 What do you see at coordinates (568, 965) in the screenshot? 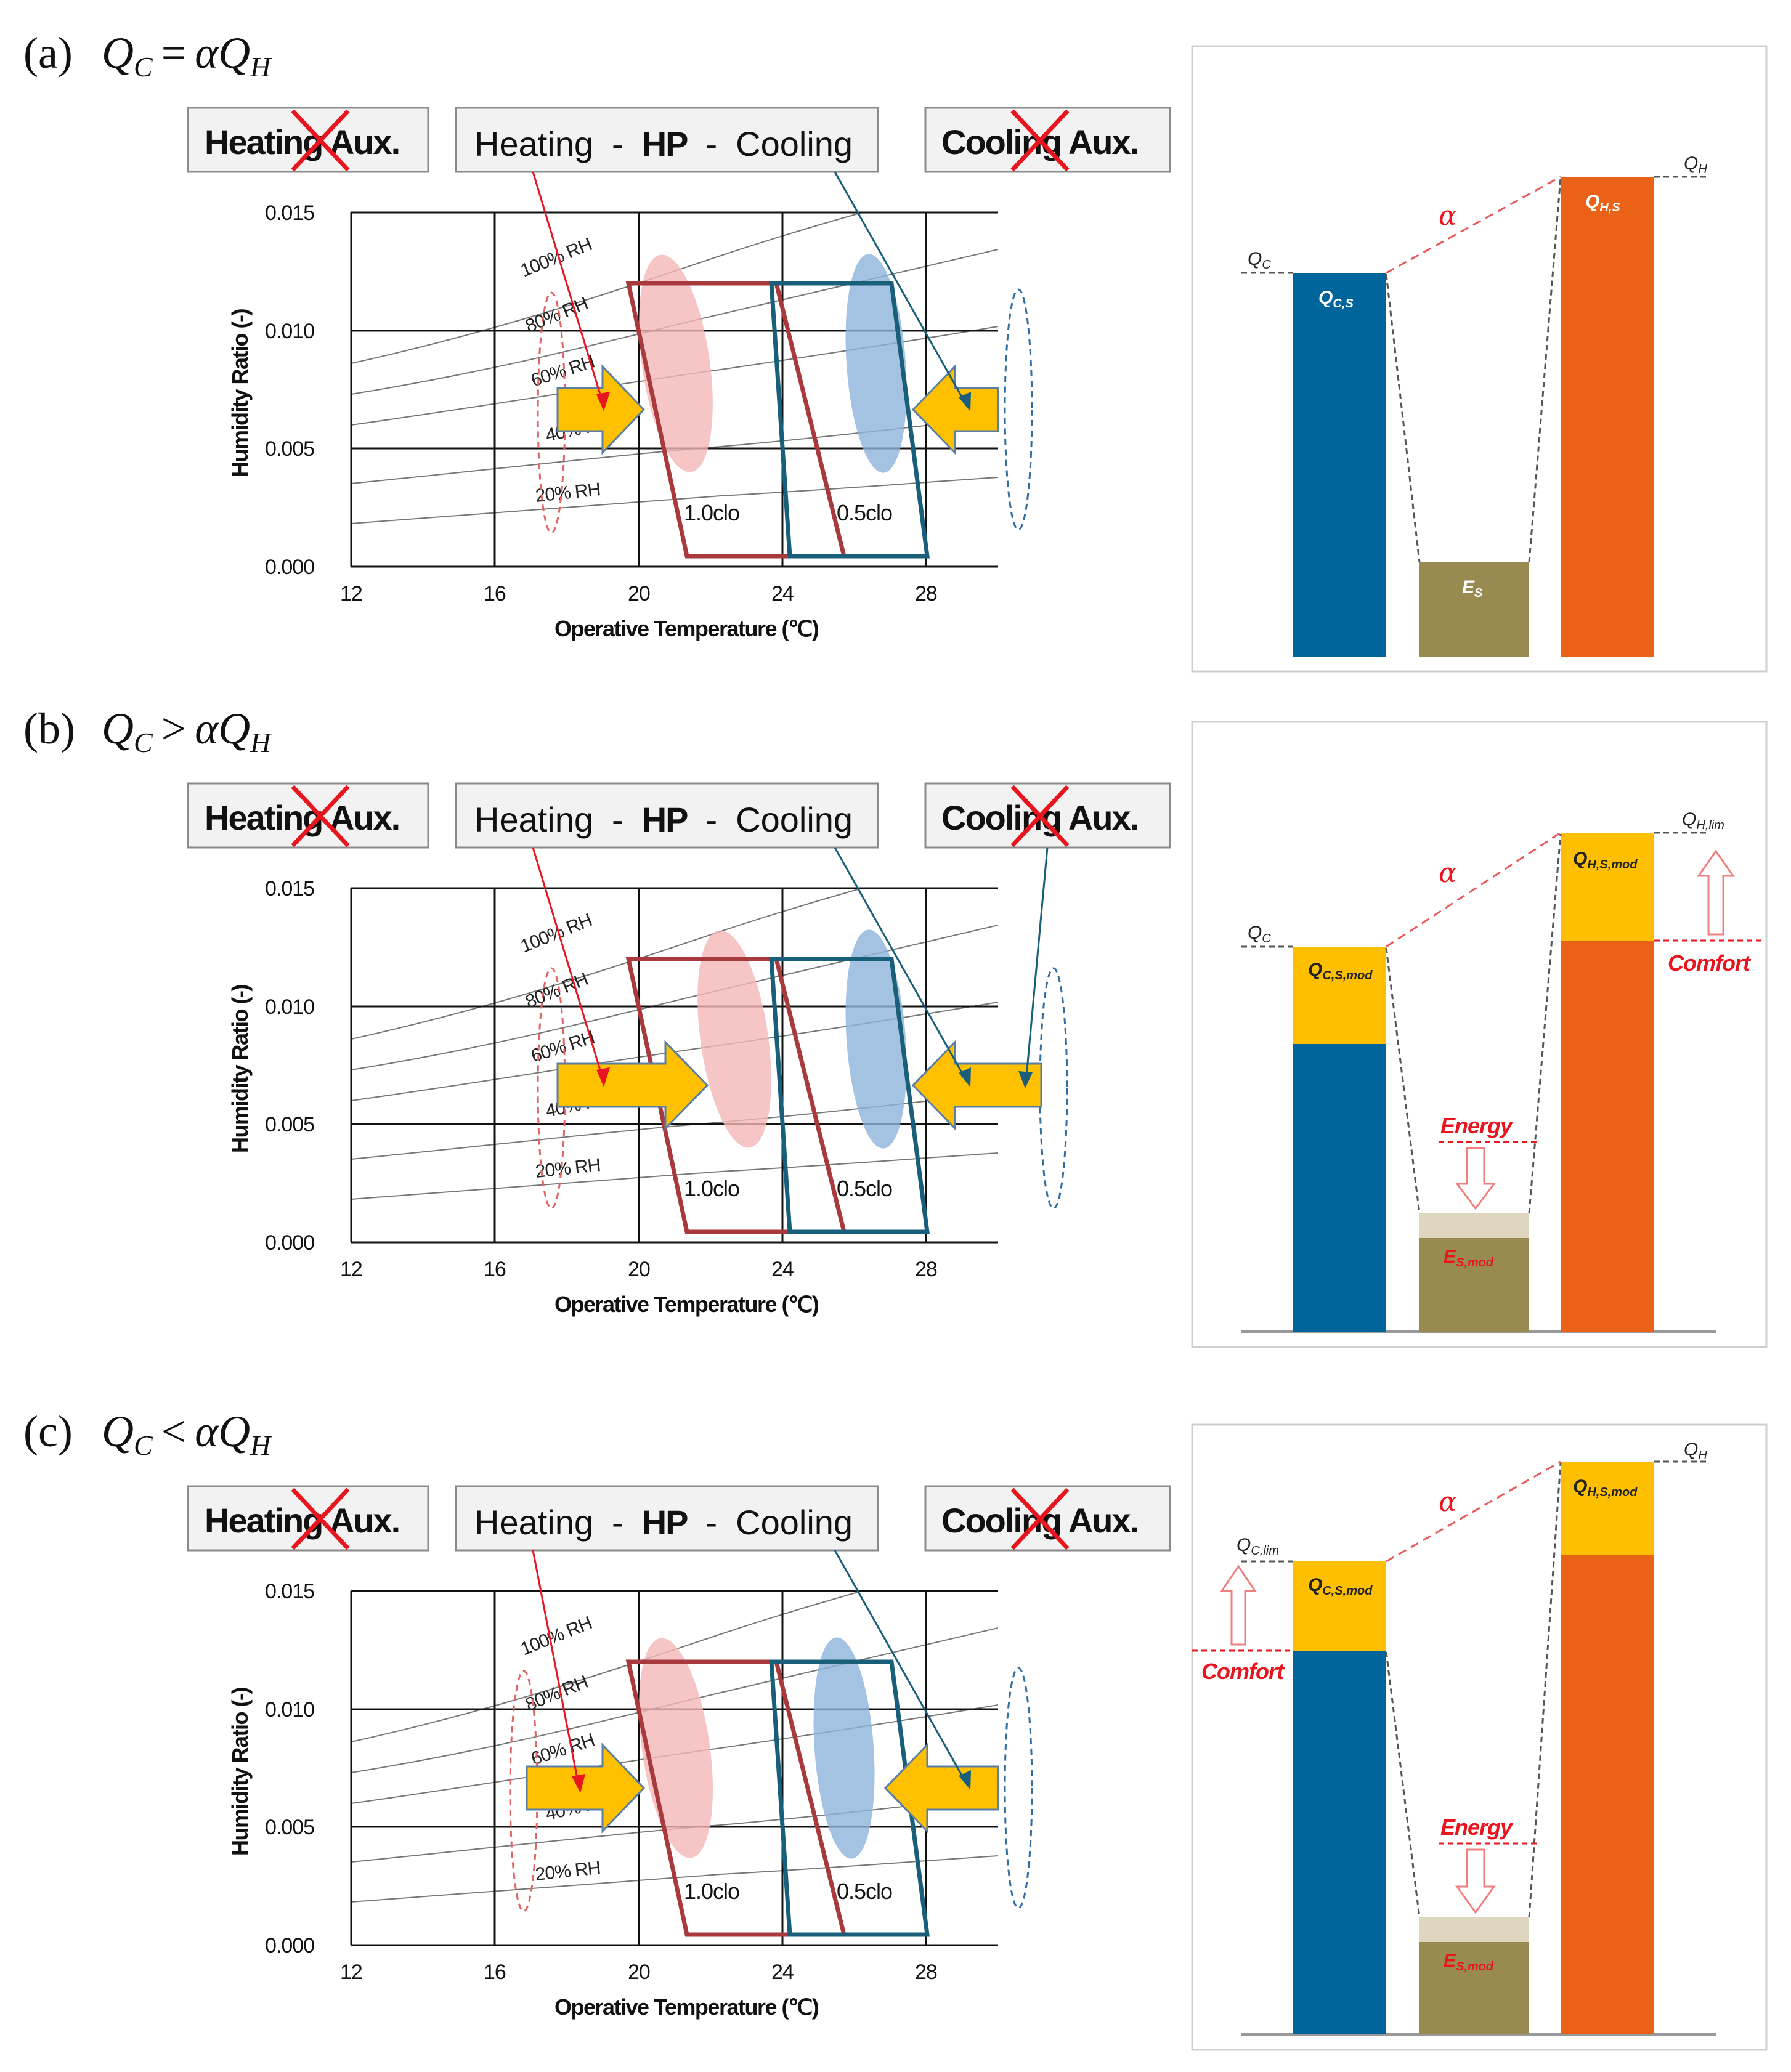
I see `heating-pointer` at bounding box center [568, 965].